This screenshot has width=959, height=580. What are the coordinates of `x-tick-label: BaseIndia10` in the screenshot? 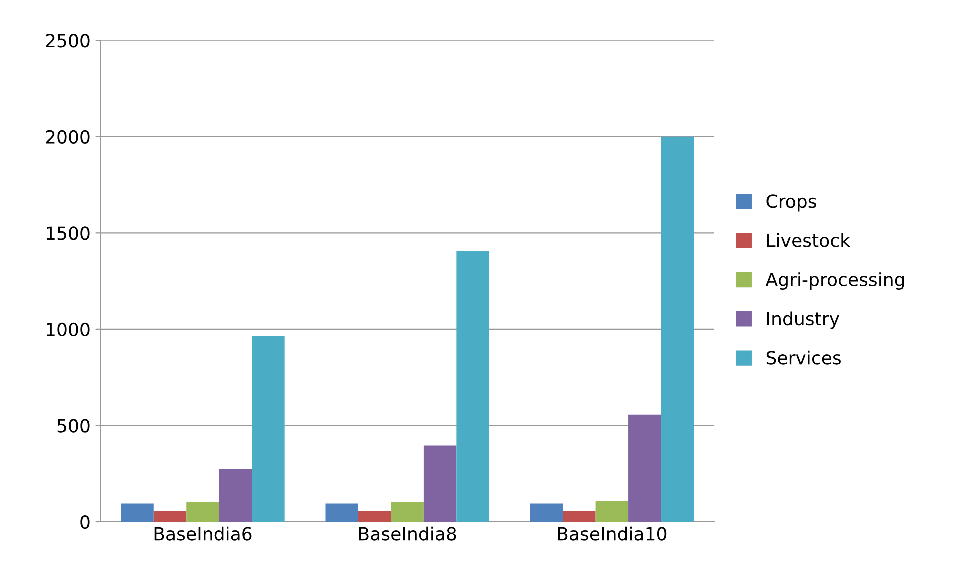 It's located at (612, 533).